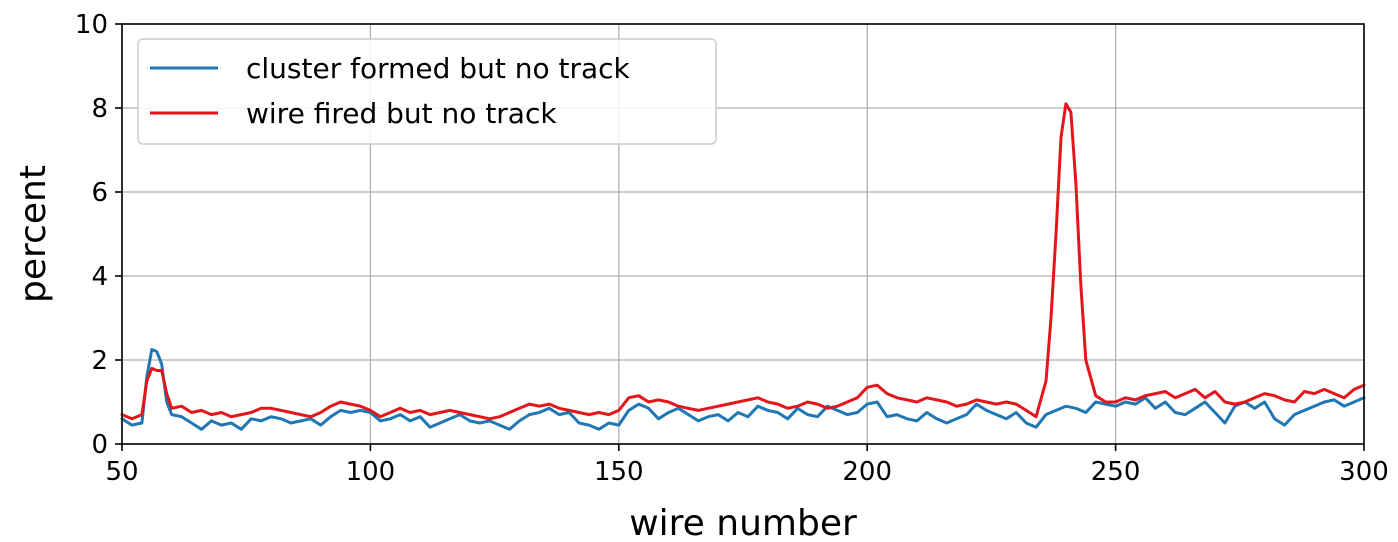 This screenshot has width=1398, height=542. I want to click on x-tick-label: 250, so click(1116, 472).